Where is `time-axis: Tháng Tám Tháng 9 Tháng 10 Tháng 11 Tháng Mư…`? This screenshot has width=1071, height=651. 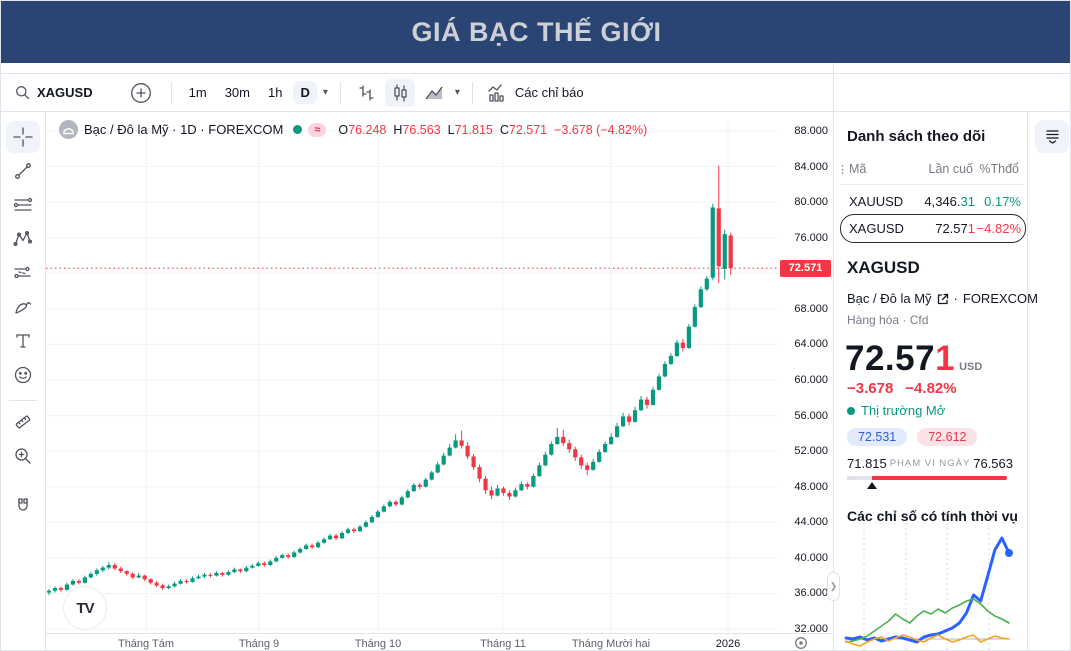
time-axis: Tháng Tám Tháng 9 Tháng 10 Tháng 11 Tháng Mư… is located at coordinates (439, 641).